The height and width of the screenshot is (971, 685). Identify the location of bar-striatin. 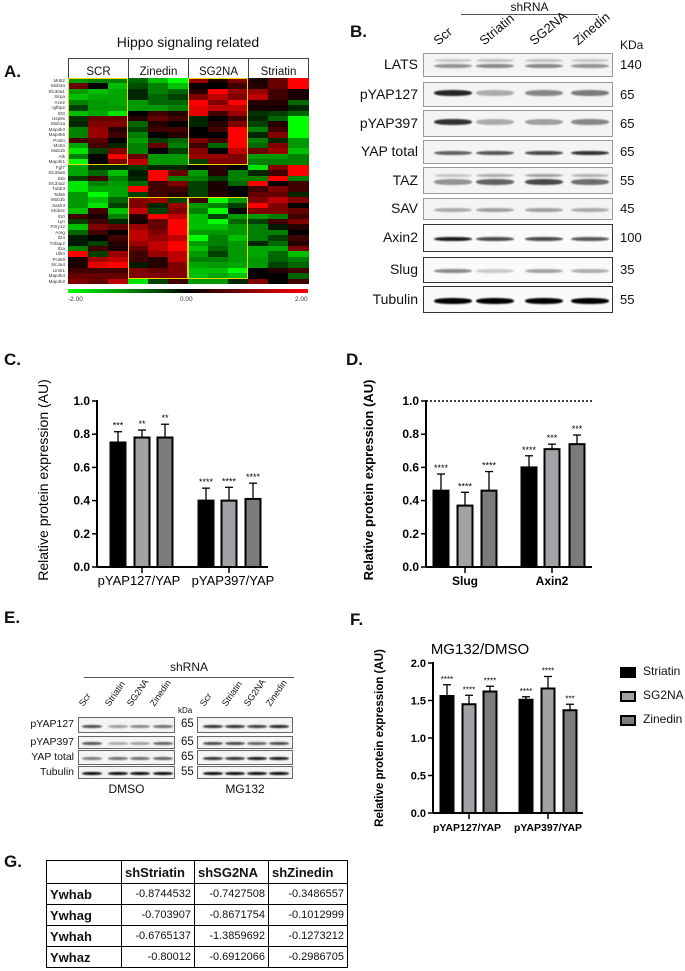
(118, 504).